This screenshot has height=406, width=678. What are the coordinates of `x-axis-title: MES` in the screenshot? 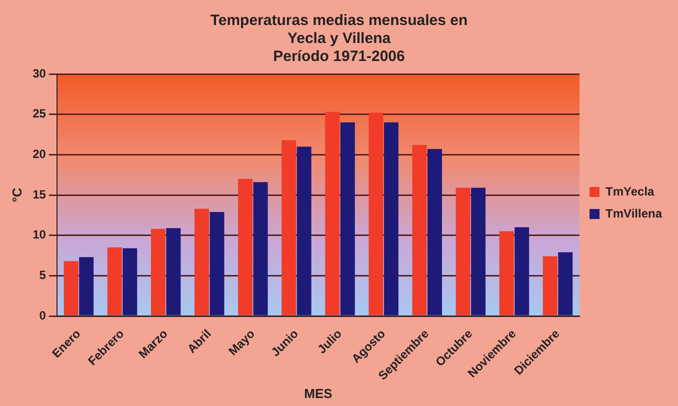 It's located at (318, 393).